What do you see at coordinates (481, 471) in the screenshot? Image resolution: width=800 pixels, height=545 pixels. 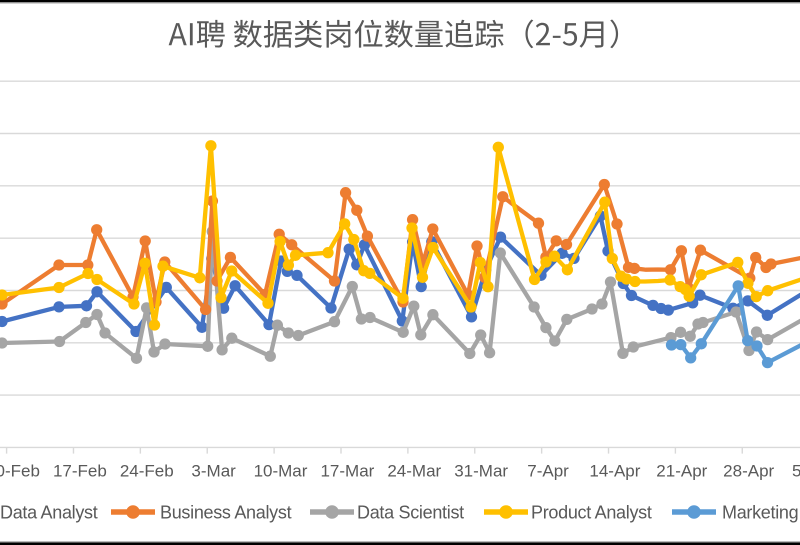 I see `svg-text: 31-Mar` at bounding box center [481, 471].